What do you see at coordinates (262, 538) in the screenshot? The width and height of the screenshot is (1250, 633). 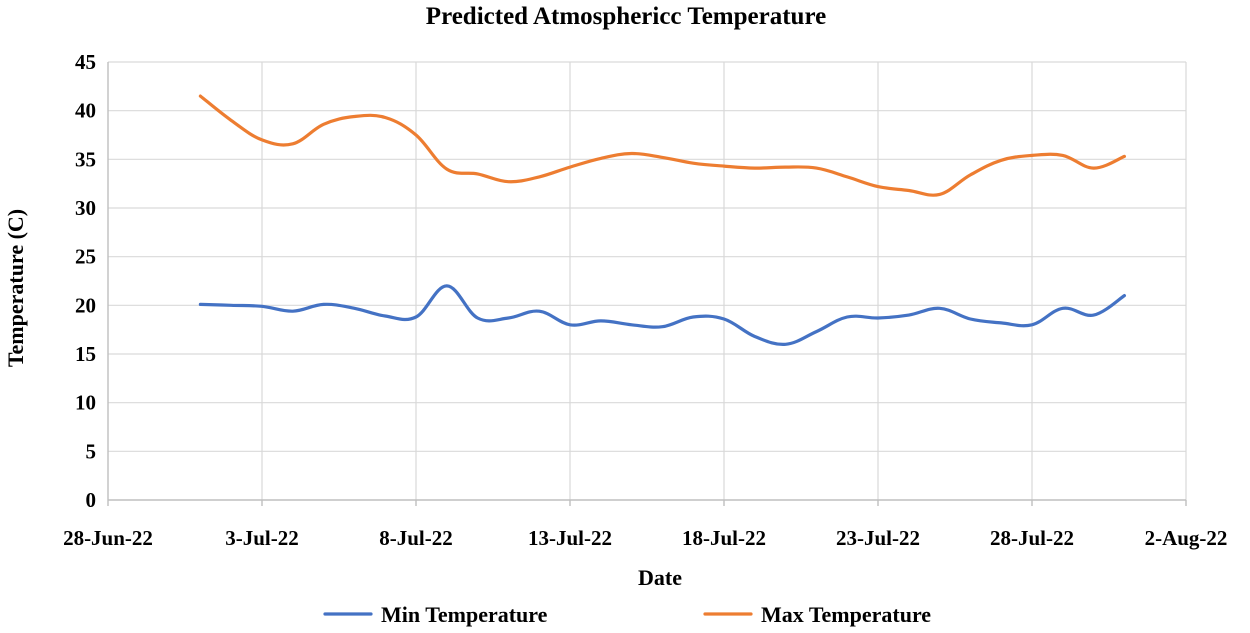 I see `x-tick-label: 3-Jul-22` at bounding box center [262, 538].